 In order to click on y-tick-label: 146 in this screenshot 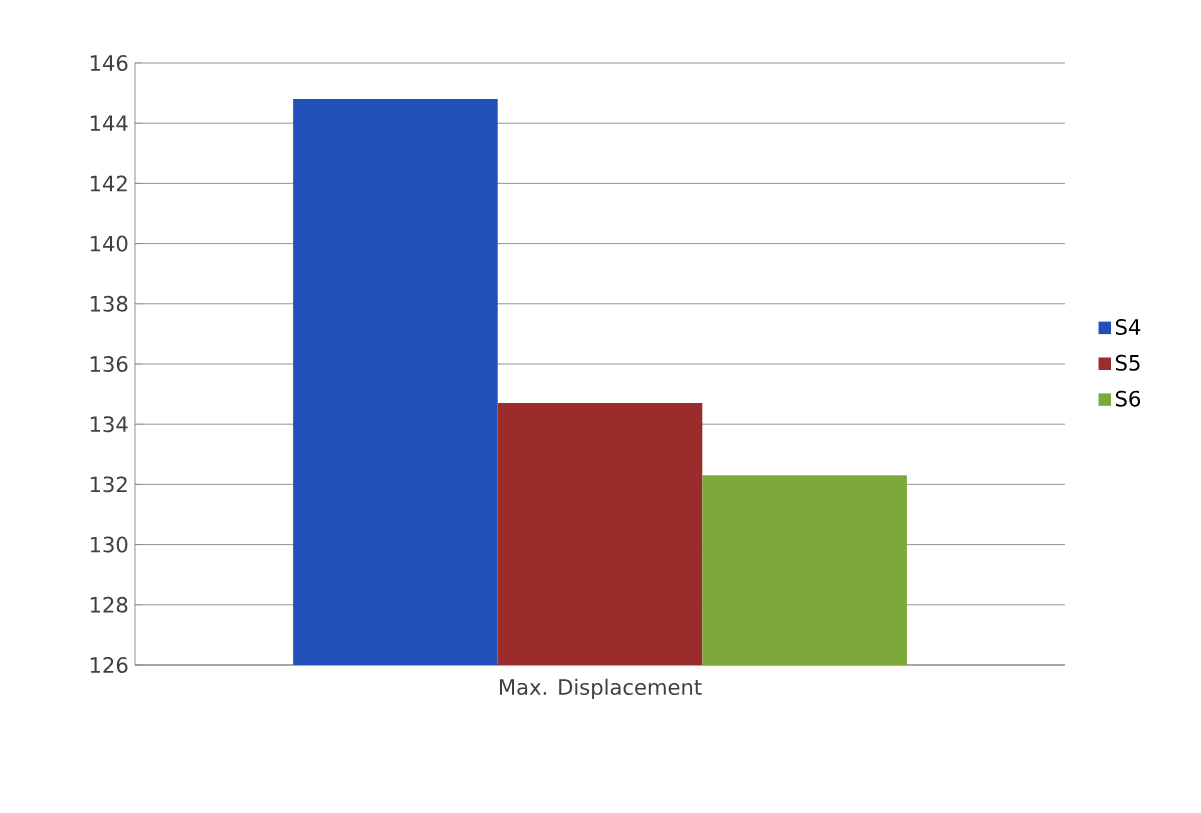, I will do `click(109, 63)`.